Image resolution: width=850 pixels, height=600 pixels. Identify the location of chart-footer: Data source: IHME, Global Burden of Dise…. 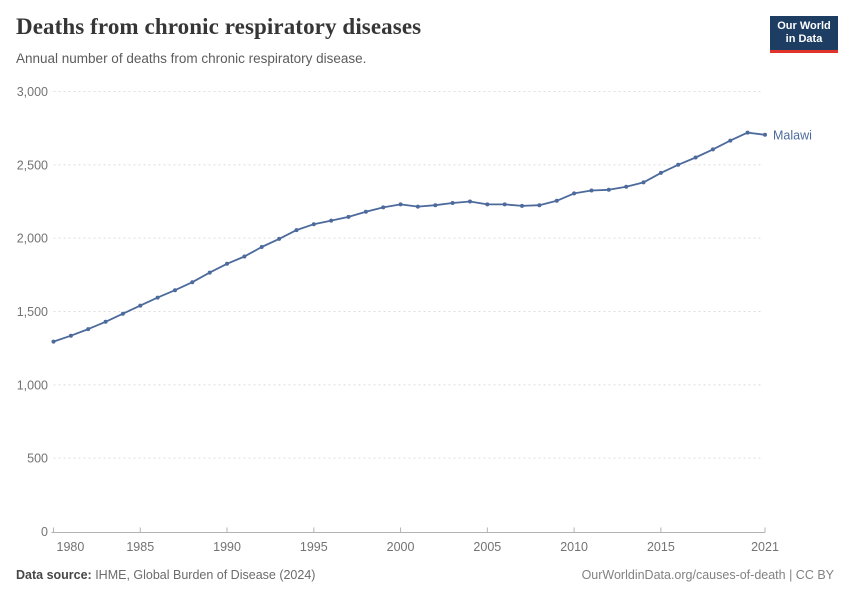
(425, 575).